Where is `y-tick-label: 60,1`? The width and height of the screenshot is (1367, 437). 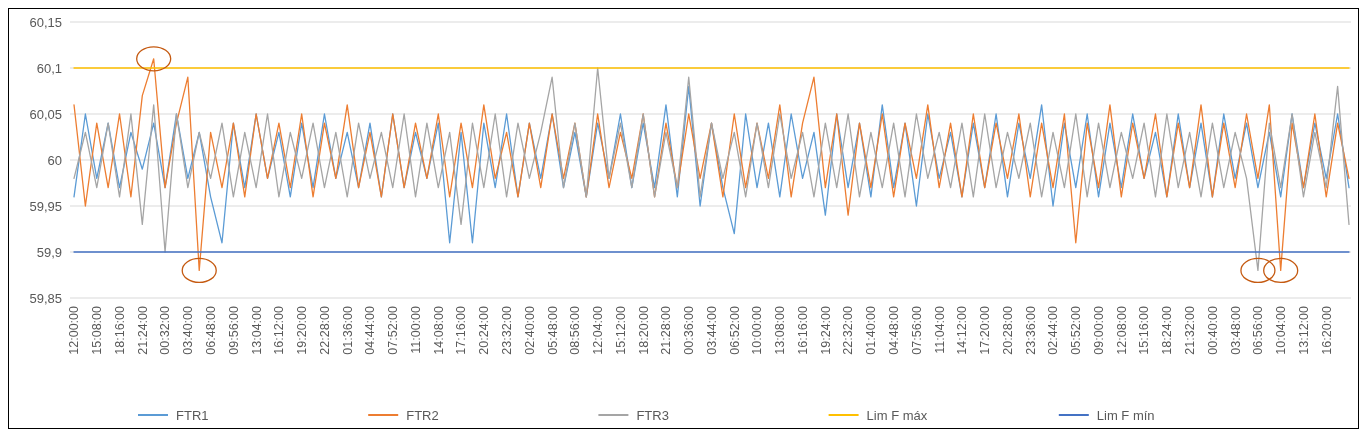
y-tick-label: 60,1 is located at coordinates (49, 68).